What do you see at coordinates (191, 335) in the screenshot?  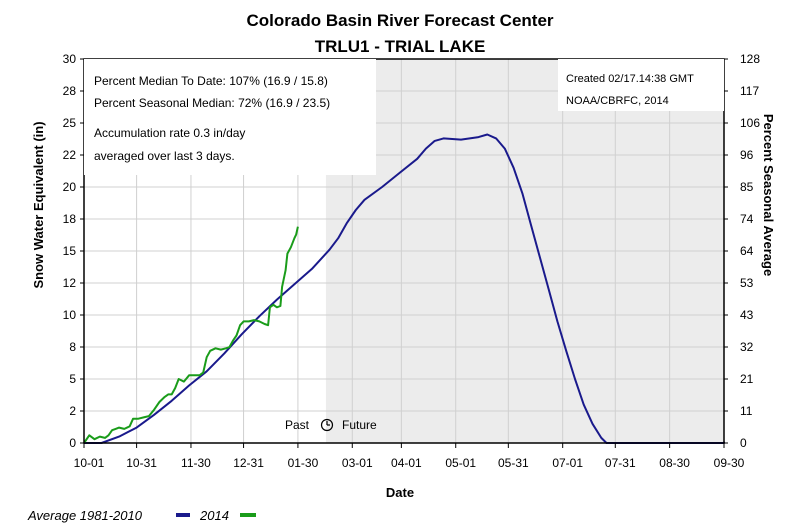 I see `series-line-2014` at bounding box center [191, 335].